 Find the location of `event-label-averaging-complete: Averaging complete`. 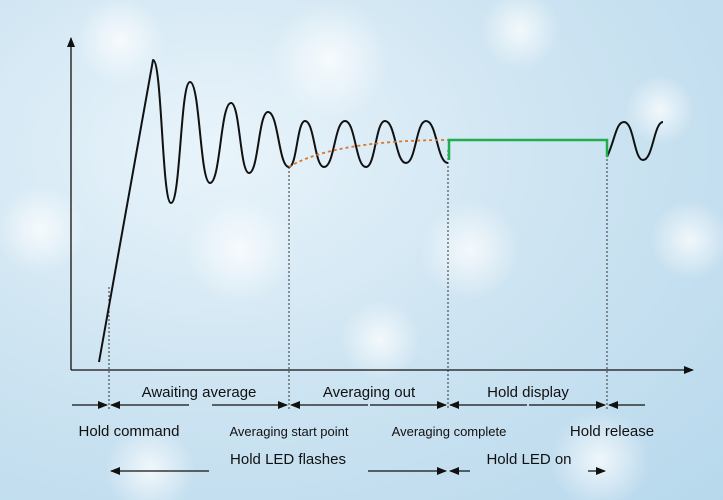

event-label-averaging-complete: Averaging complete is located at coordinates (449, 431).